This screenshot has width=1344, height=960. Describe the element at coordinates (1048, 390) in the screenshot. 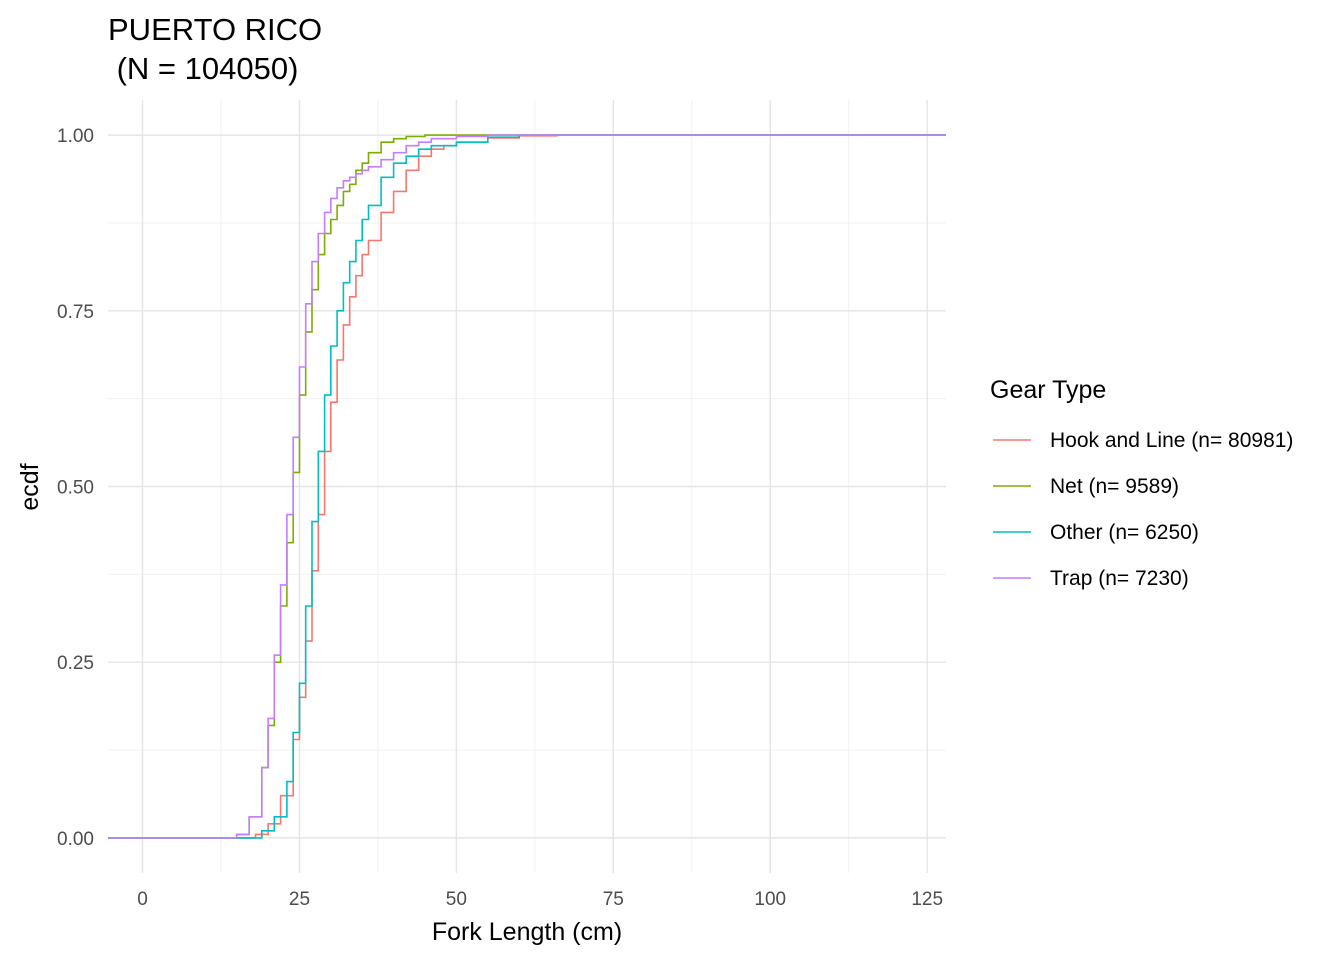

I see `legend-title: Gear Type` at that location.